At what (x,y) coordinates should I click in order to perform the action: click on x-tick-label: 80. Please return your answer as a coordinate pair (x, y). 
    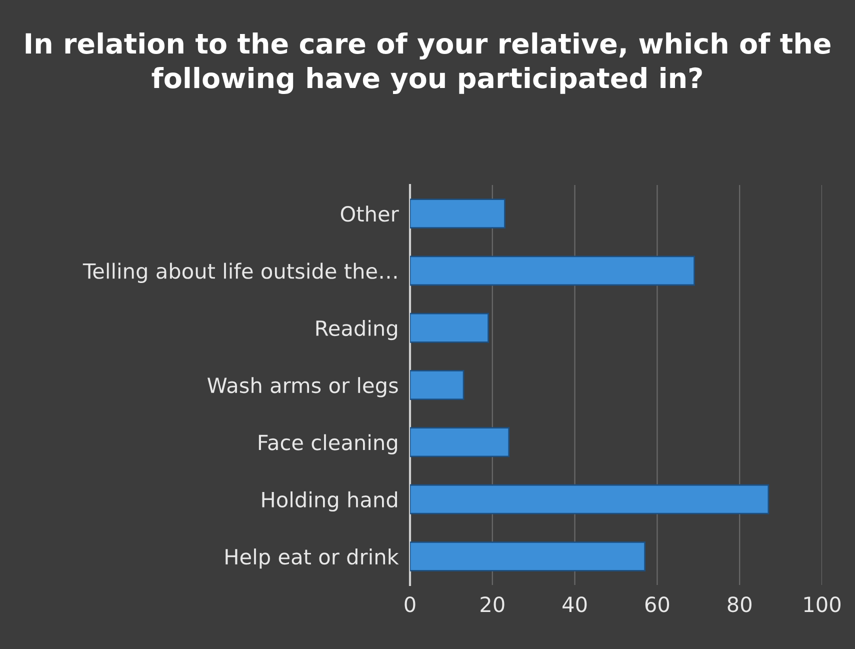
    Looking at the image, I should click on (740, 604).